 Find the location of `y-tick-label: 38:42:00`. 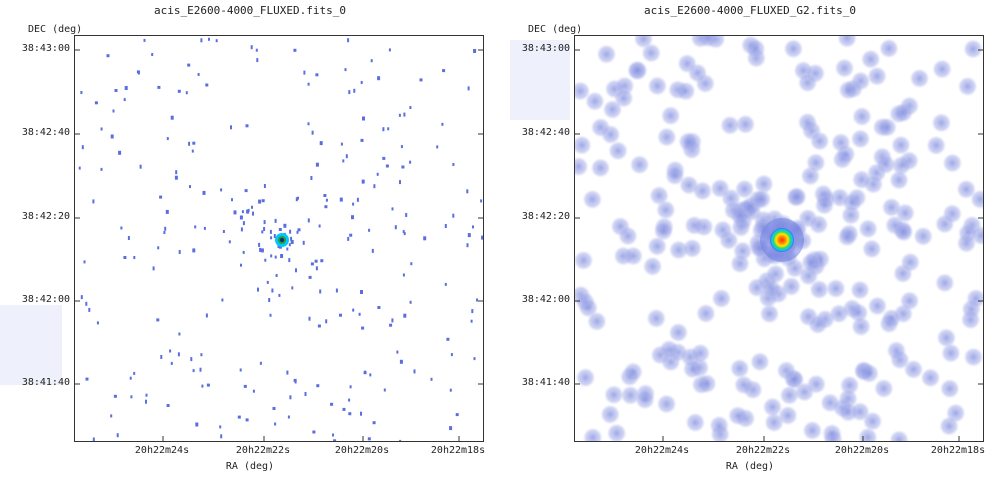

y-tick-label: 38:42:00 is located at coordinates (545, 299).